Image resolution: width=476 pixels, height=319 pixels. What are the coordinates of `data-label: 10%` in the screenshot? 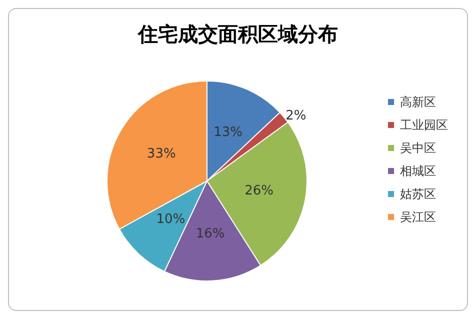 It's located at (171, 220).